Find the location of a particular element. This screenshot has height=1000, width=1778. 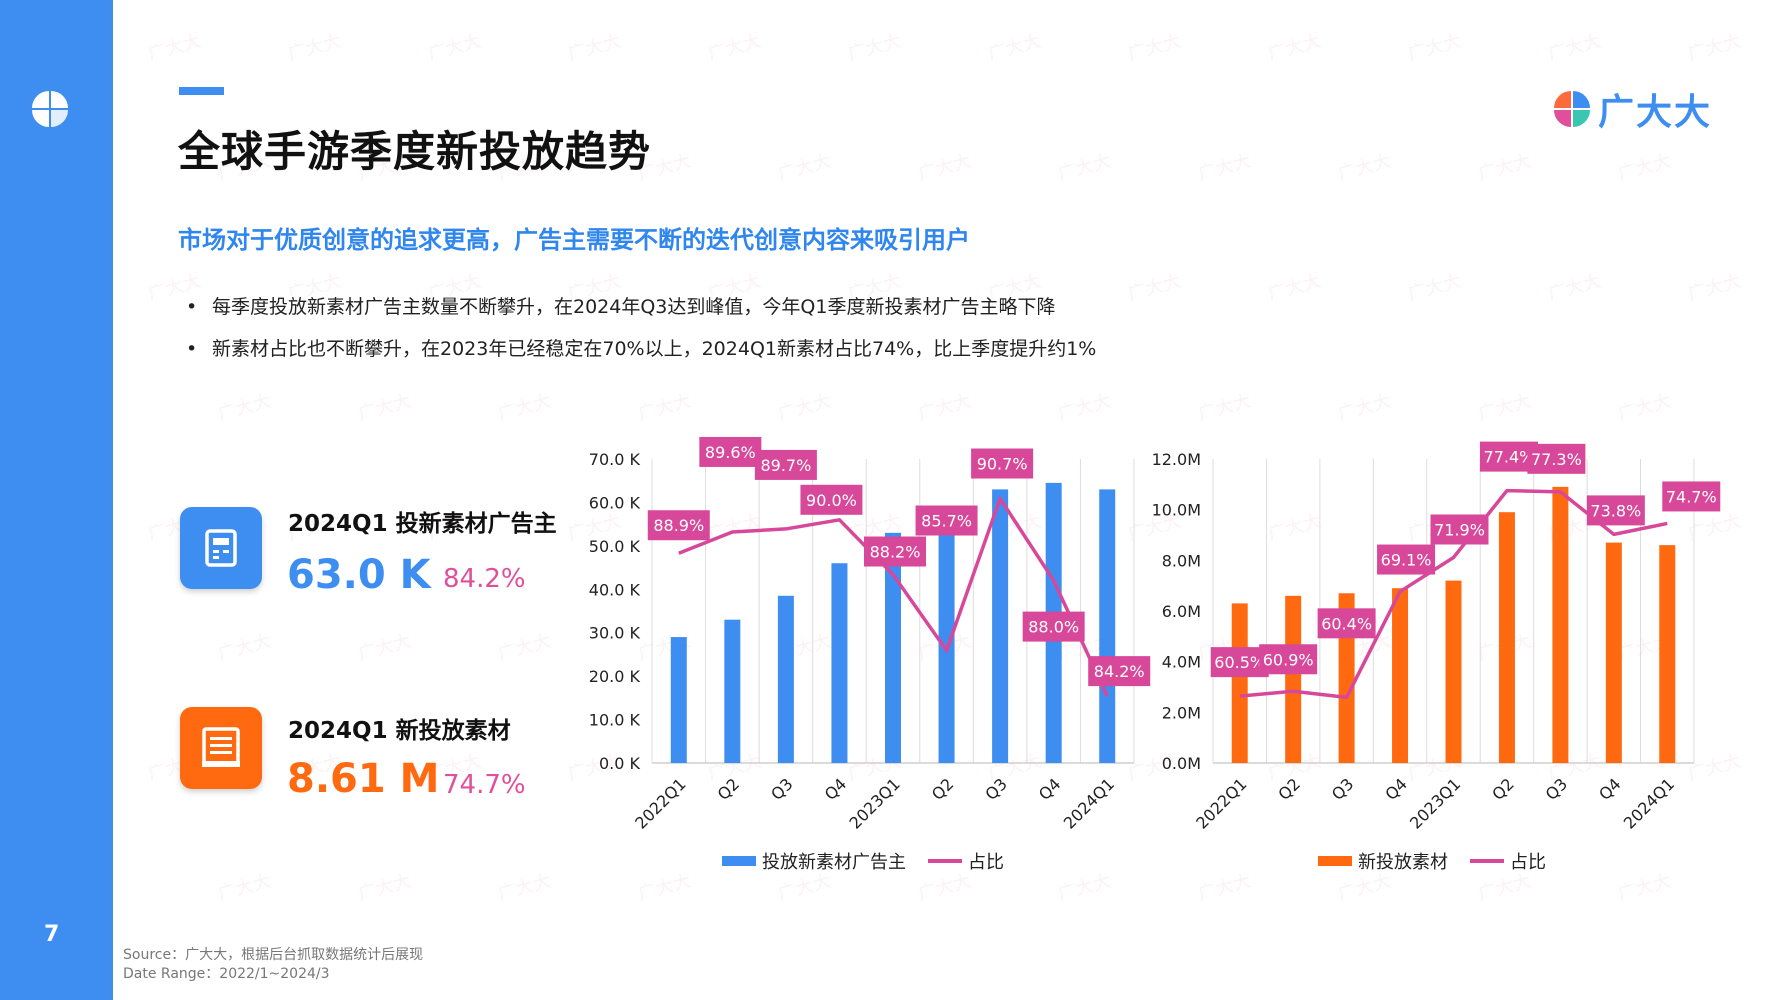

brand-name: 广大大 is located at coordinates (1655, 112).